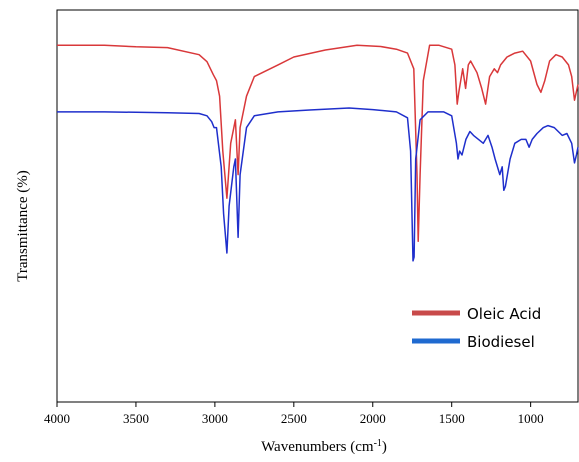  Describe the element at coordinates (504, 314) in the screenshot. I see `legend-label-oleic-acid: Oleic Acid` at that location.